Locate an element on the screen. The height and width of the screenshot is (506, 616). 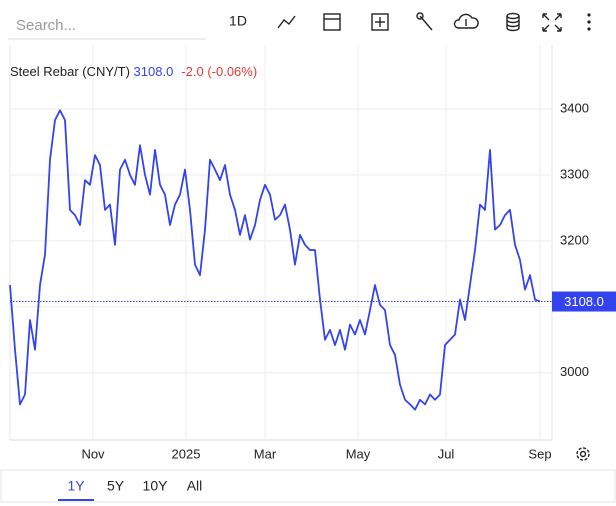
x-tick-label: 2025 is located at coordinates (186, 453).